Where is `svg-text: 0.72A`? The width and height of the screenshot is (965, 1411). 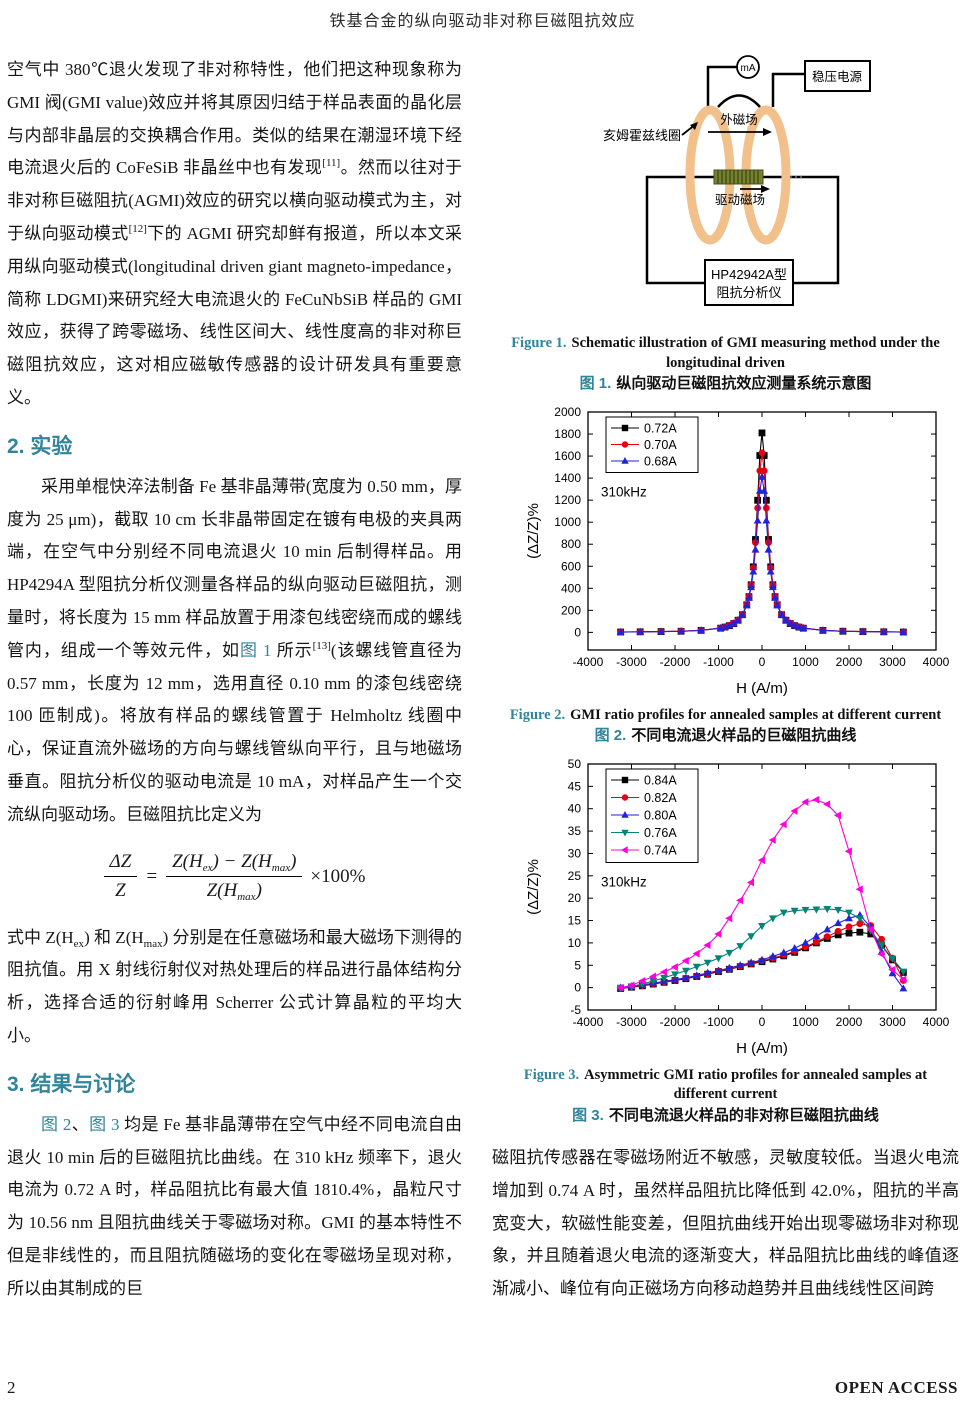
svg-text: 0.72A is located at coordinates (660, 428).